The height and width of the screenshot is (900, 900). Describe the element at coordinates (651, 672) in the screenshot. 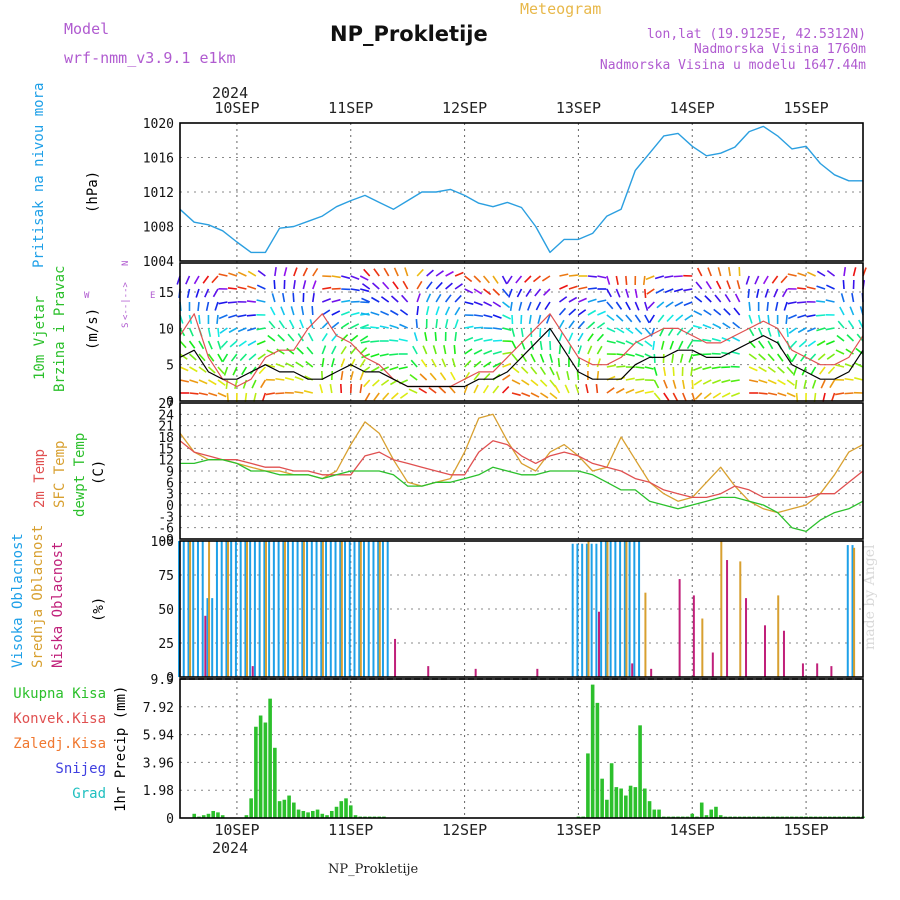

I see `low-cloud-bar` at that location.